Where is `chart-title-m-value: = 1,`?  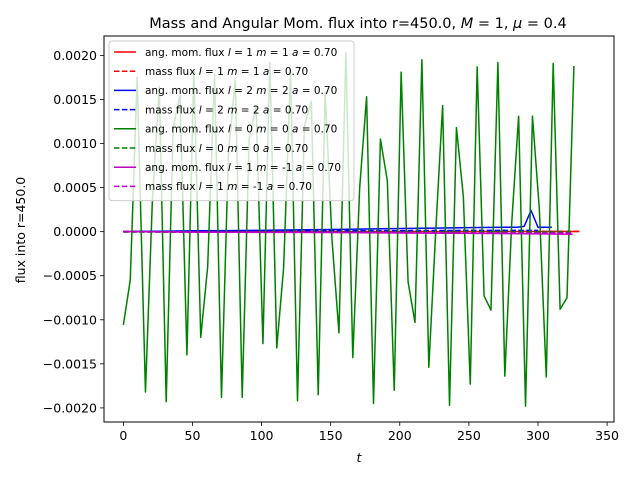 chart-title-m-value: = 1, is located at coordinates (493, 24).